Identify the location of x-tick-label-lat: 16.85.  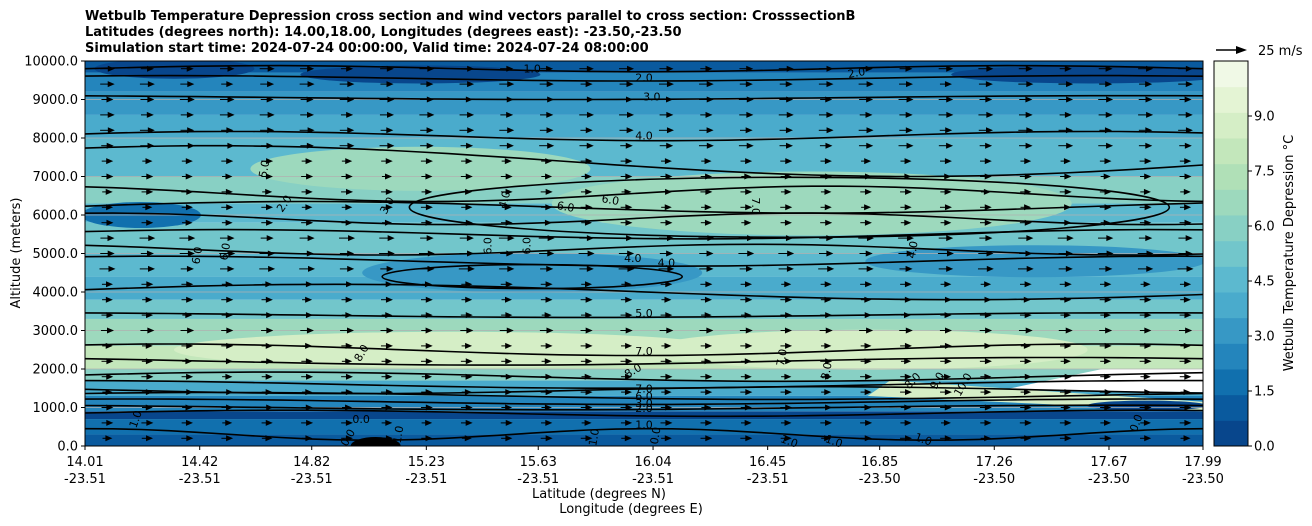
(879, 462).